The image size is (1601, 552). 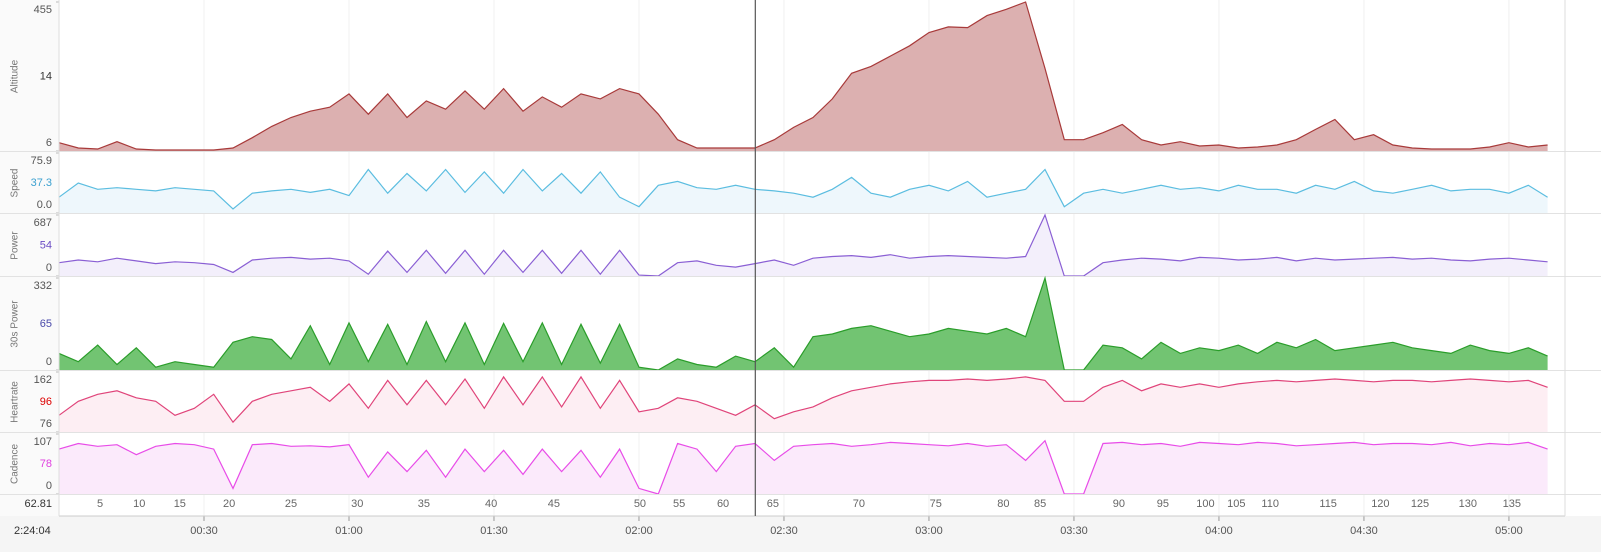 I want to click on lap-label: 30, so click(x=357, y=504).